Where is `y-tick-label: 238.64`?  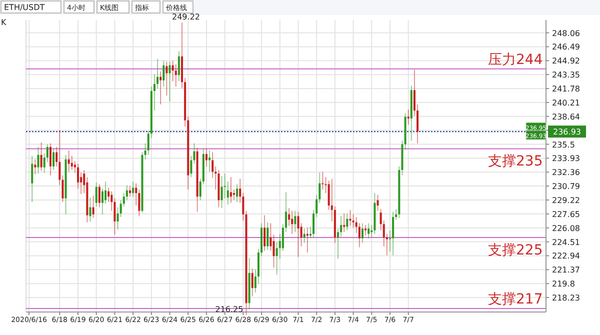 y-tick-label: 238.64 is located at coordinates (566, 117).